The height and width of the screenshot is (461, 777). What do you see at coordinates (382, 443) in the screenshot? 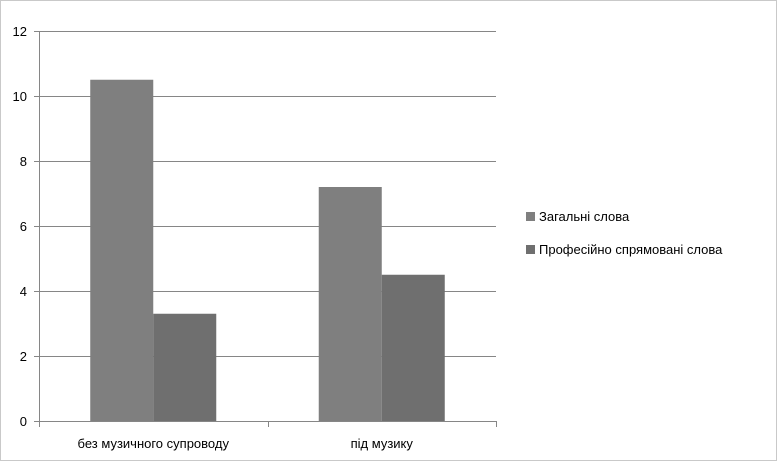
I see `x-category-label: під музику` at bounding box center [382, 443].